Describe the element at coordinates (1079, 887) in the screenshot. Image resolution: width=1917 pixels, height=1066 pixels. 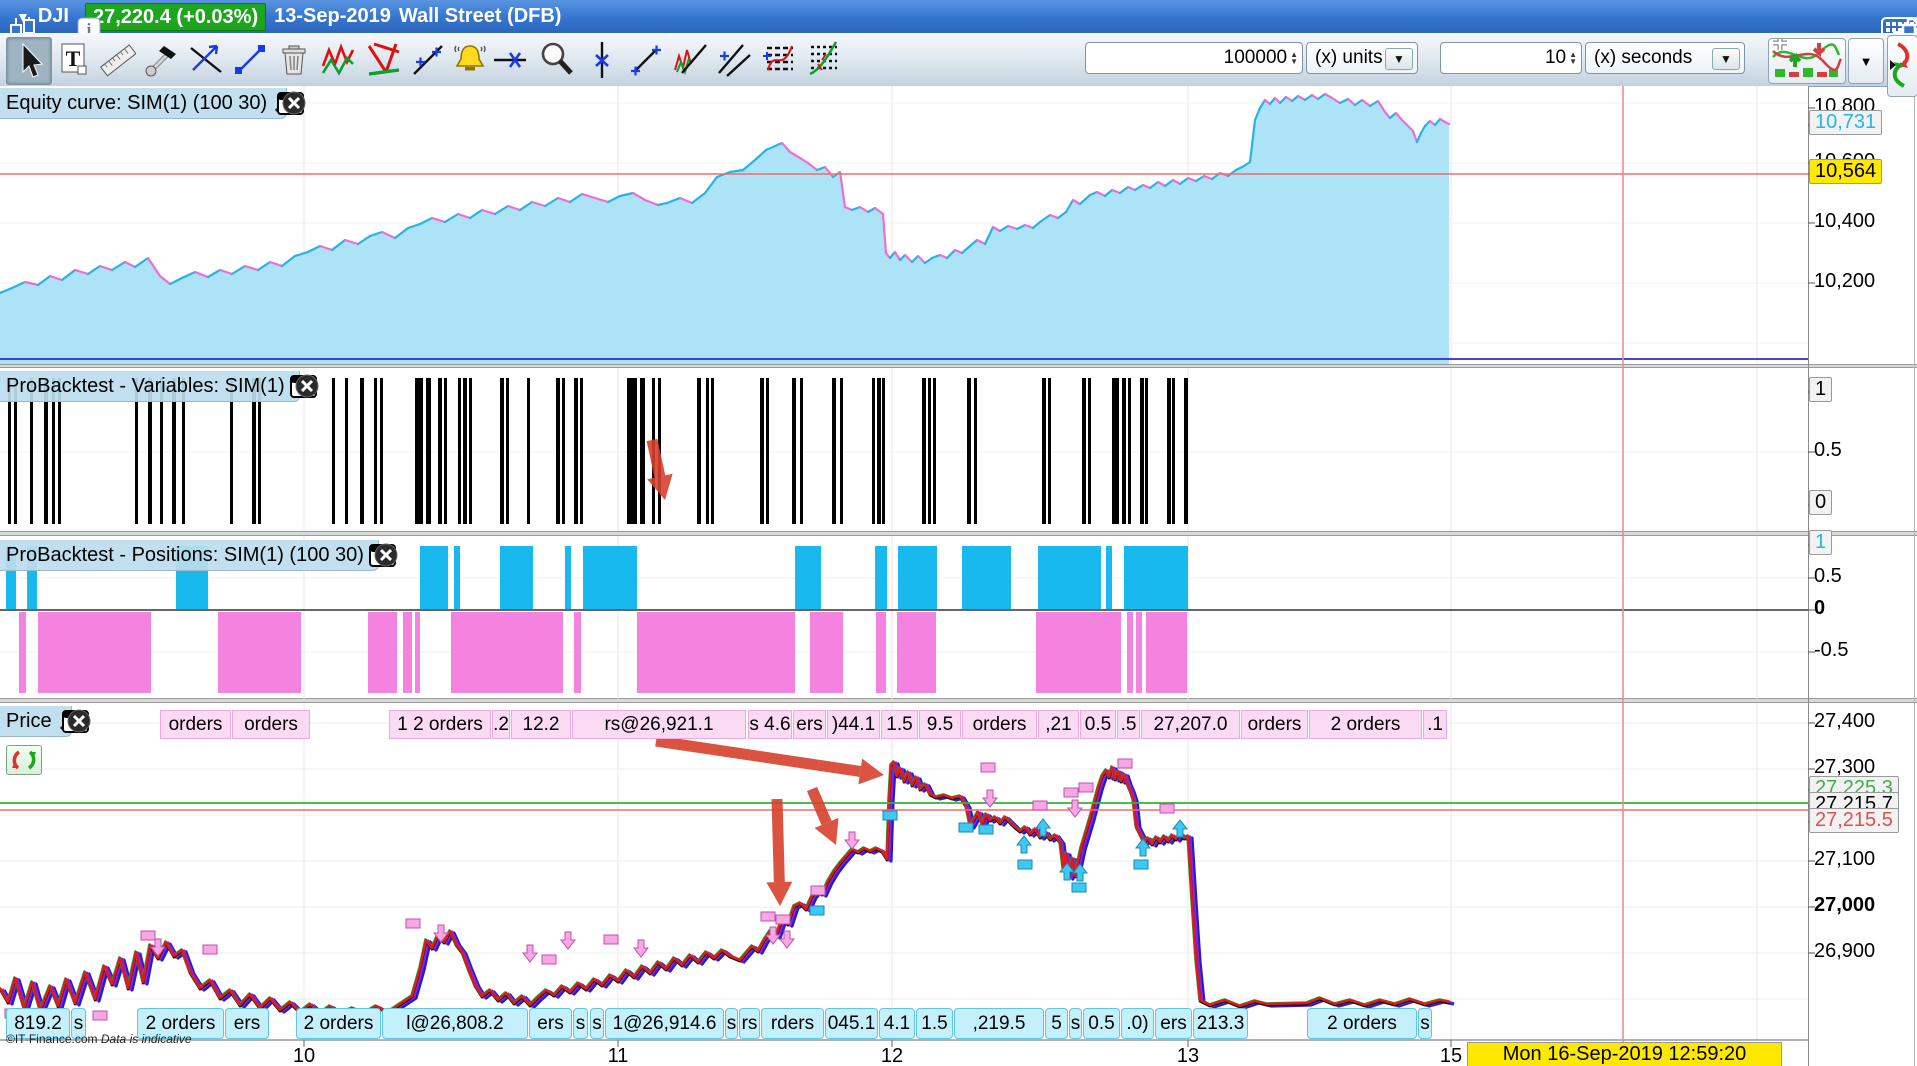
I see `buy-order-marker` at that location.